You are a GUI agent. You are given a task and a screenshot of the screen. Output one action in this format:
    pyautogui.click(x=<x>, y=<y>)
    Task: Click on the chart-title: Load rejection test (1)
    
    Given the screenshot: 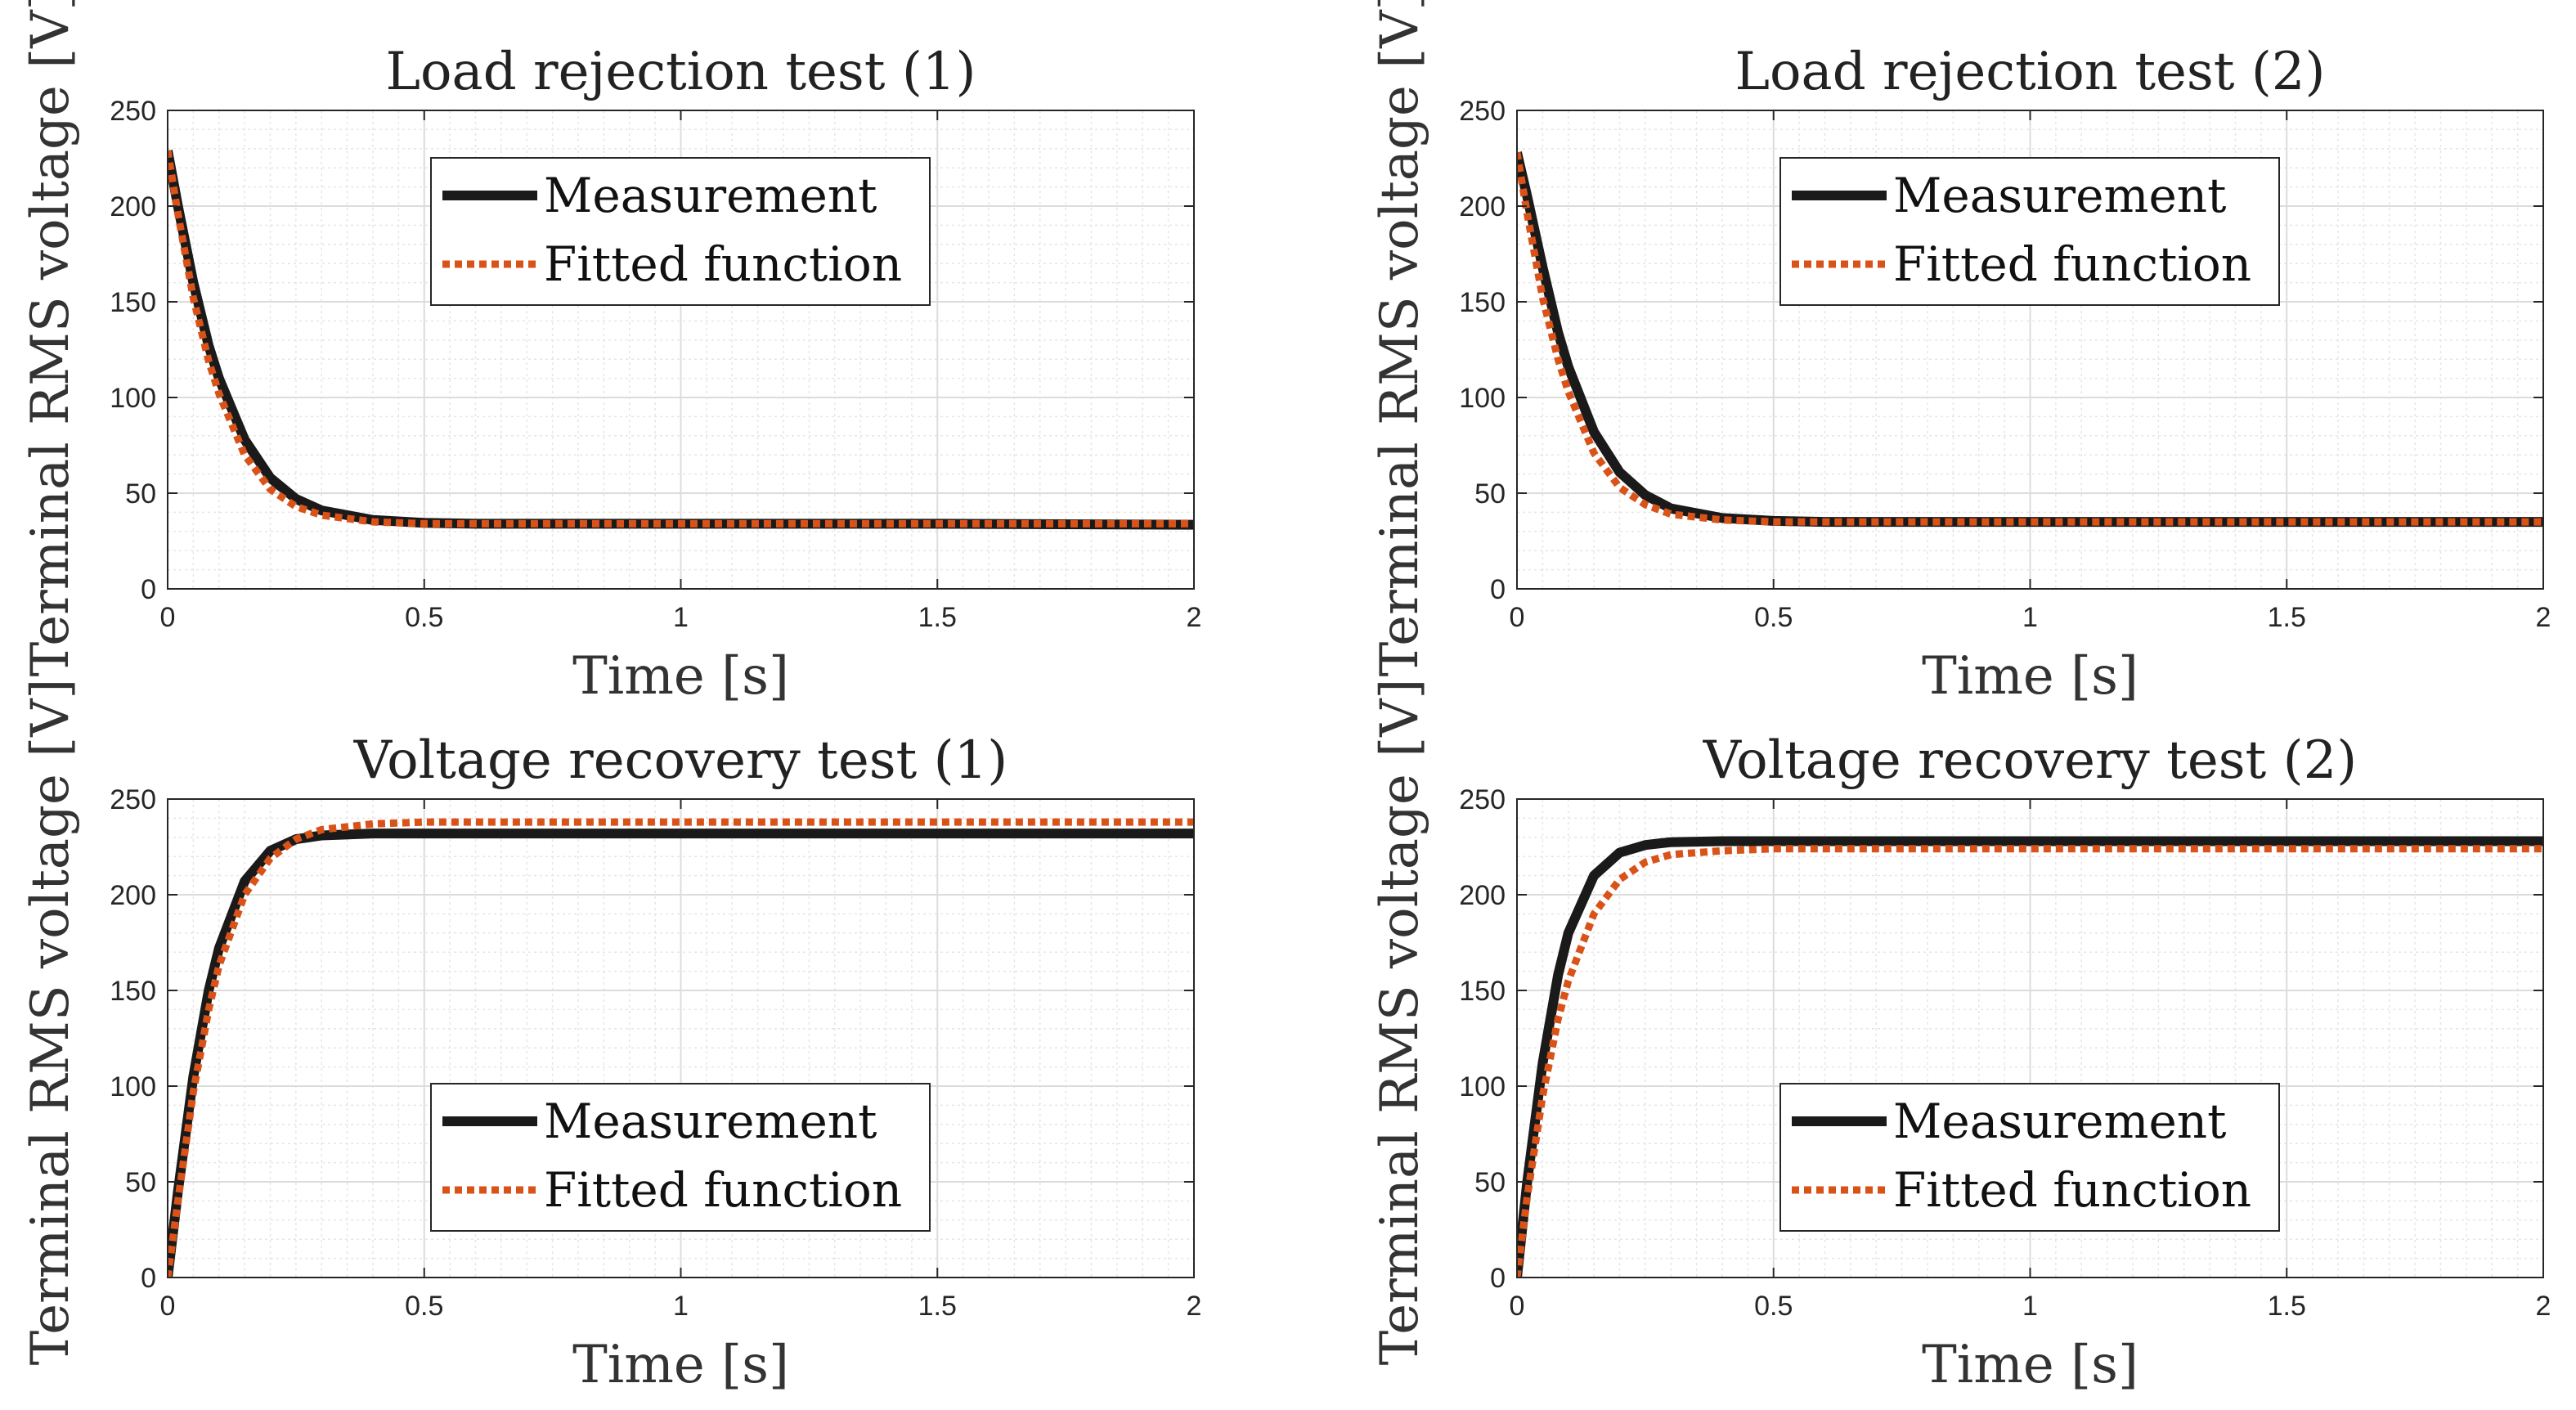 What is the action you would take?
    pyautogui.click(x=681, y=72)
    